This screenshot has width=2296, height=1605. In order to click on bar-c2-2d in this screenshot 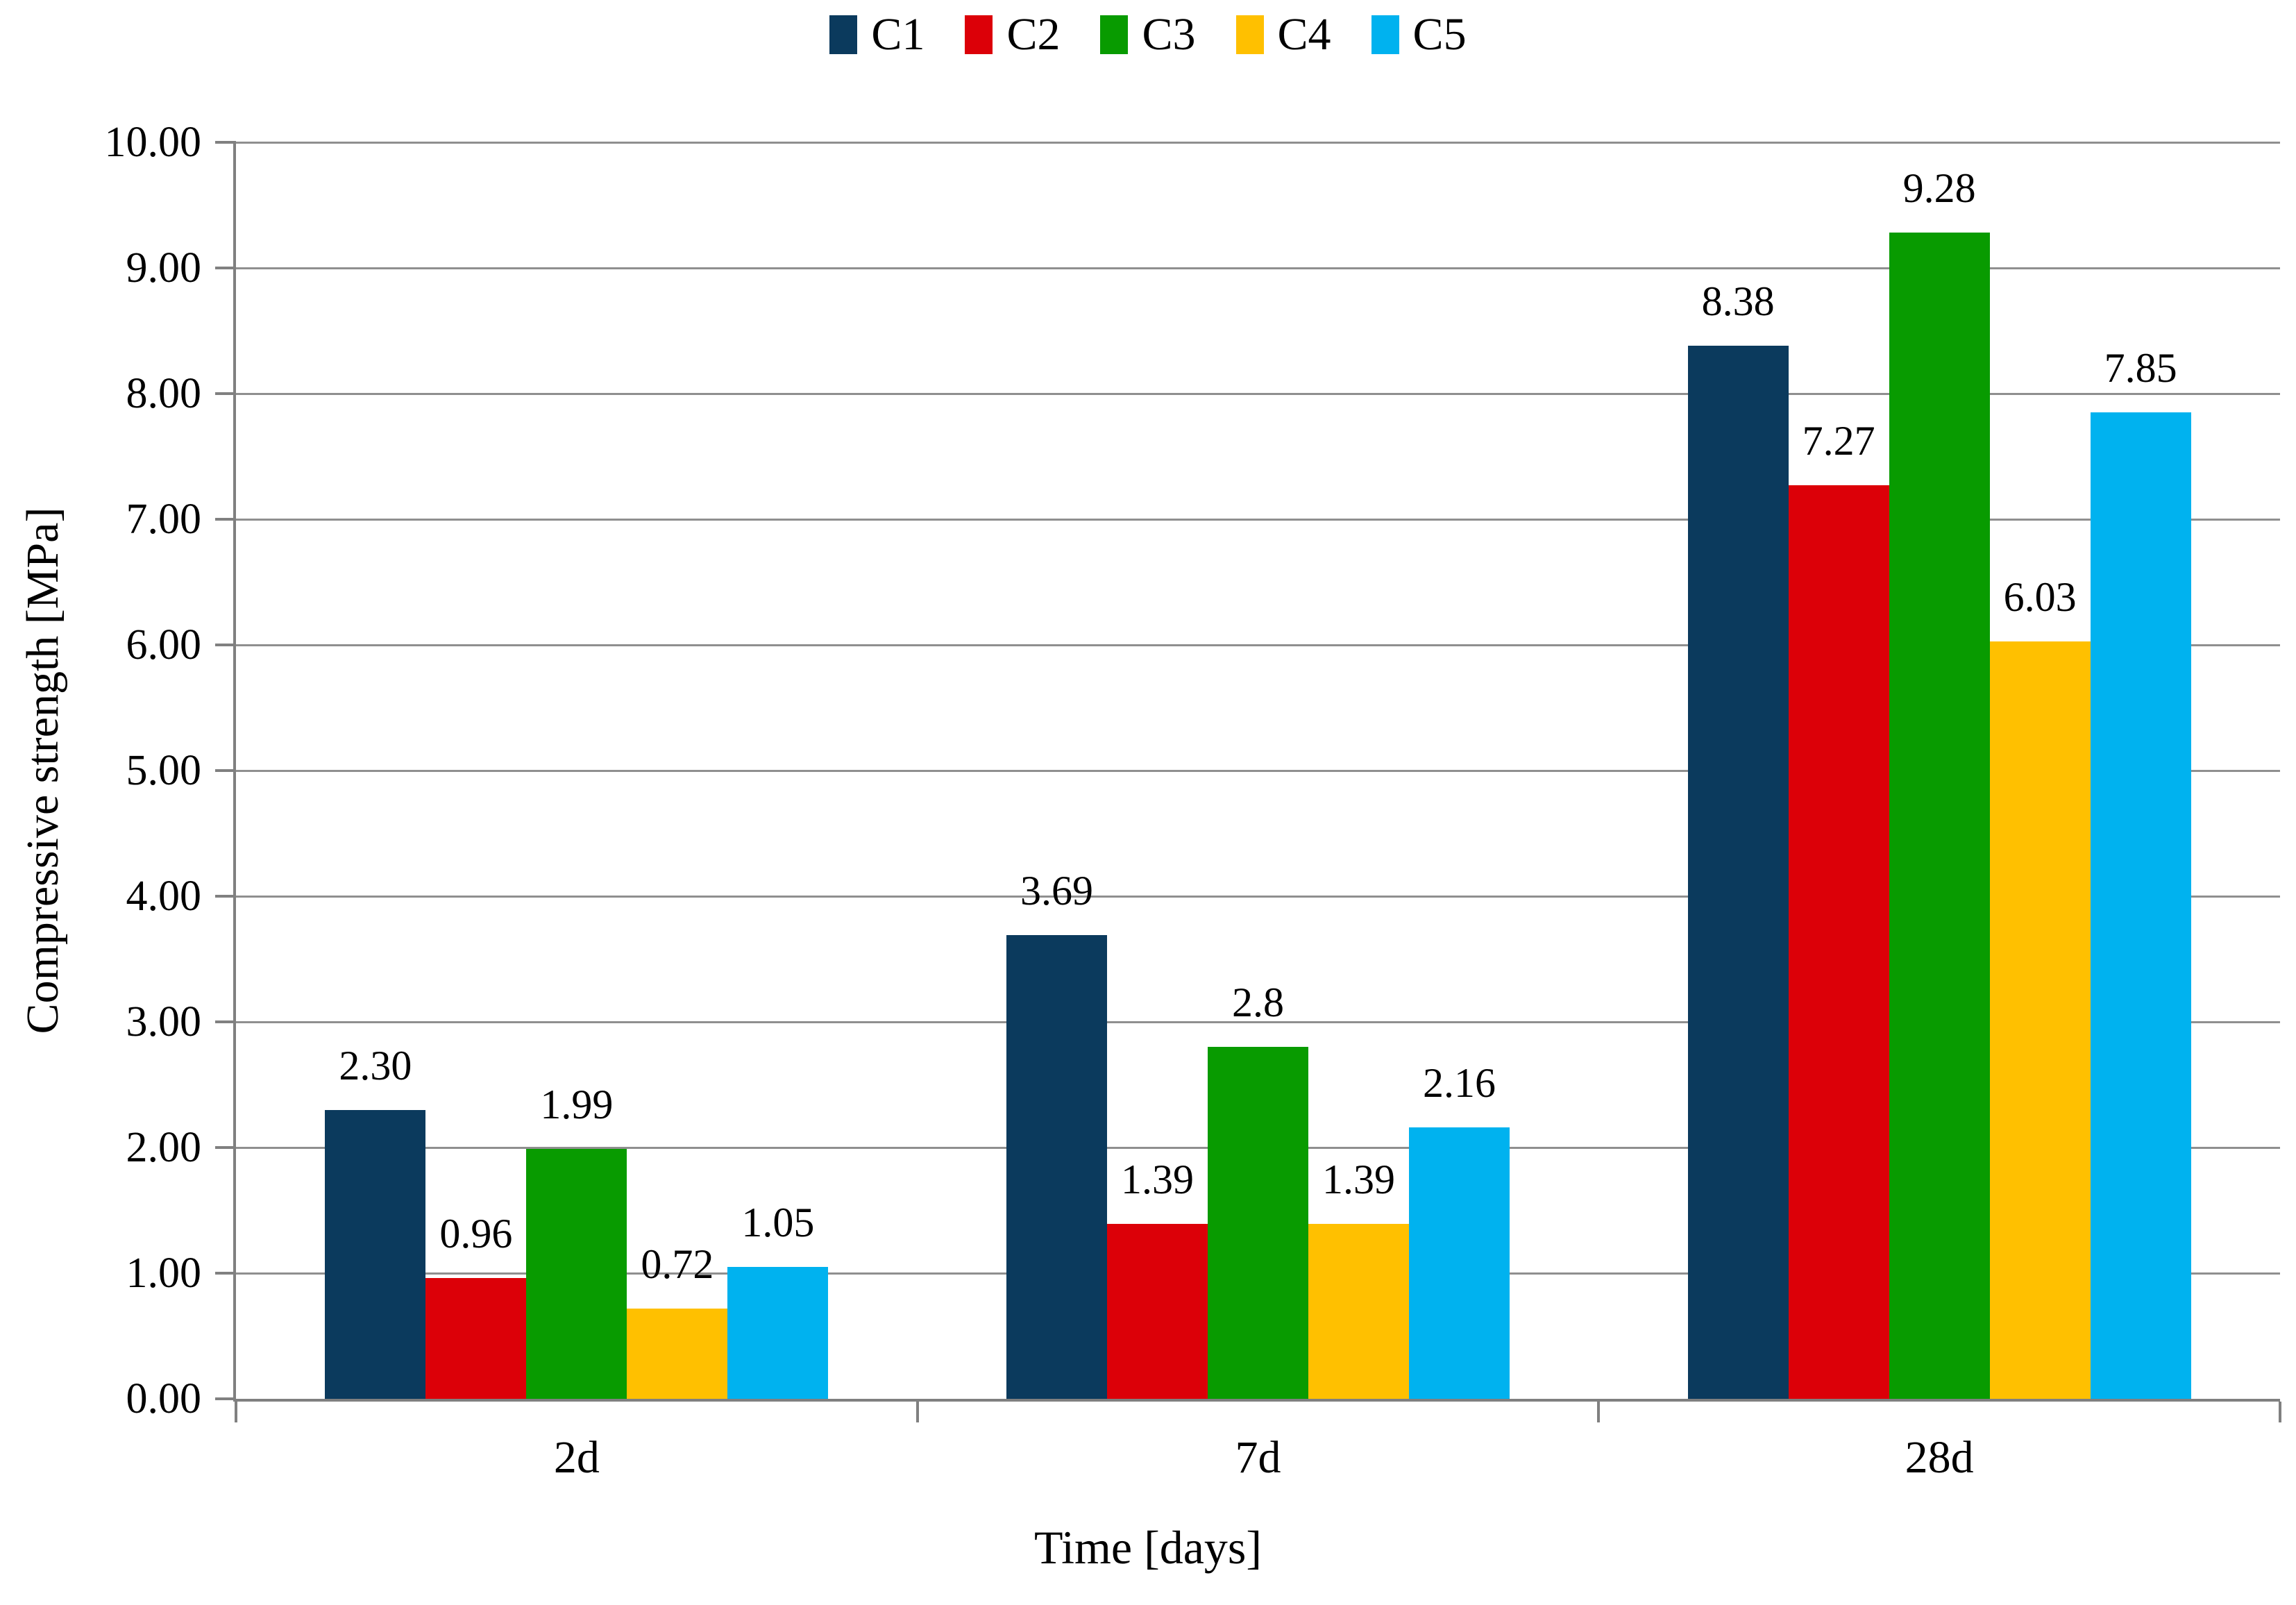, I will do `click(476, 1338)`.